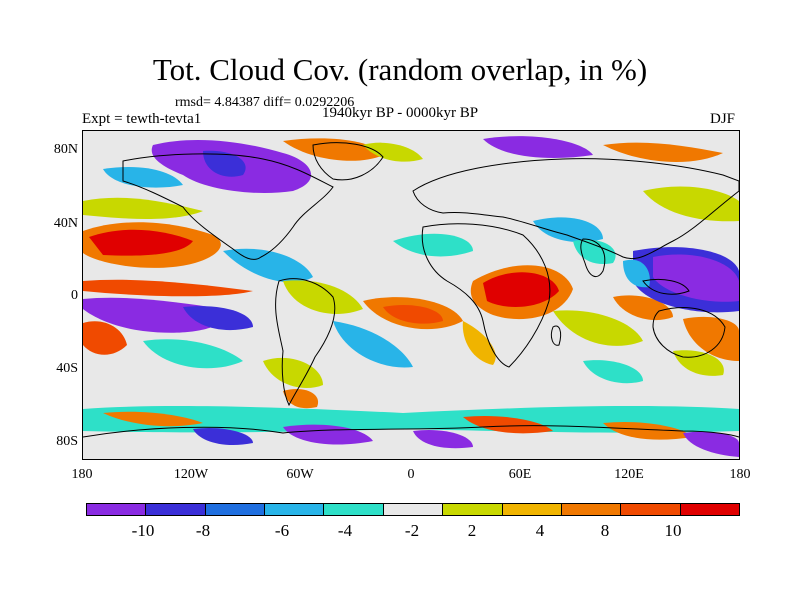 The width and height of the screenshot is (800, 600). What do you see at coordinates (740, 474) in the screenshot?
I see `lon-tick-180e: 180` at bounding box center [740, 474].